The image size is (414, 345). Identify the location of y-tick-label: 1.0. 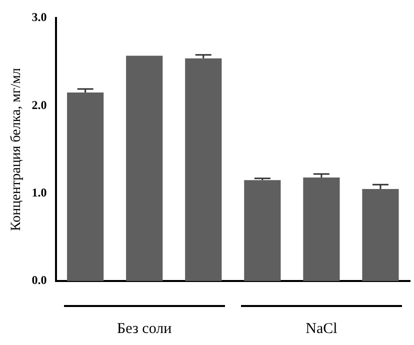
(39, 192).